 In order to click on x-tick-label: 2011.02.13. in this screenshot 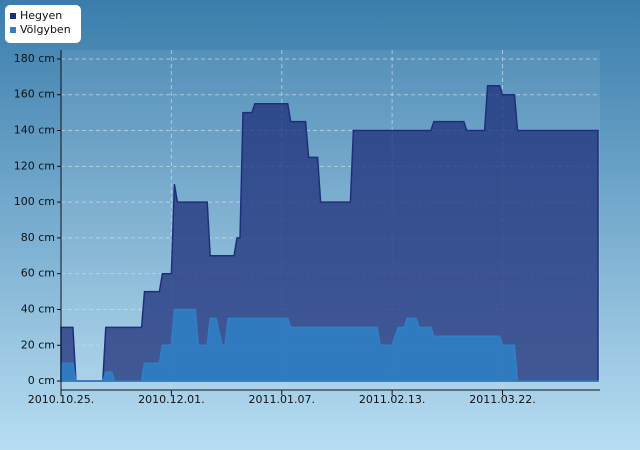, I will do `click(392, 399)`.